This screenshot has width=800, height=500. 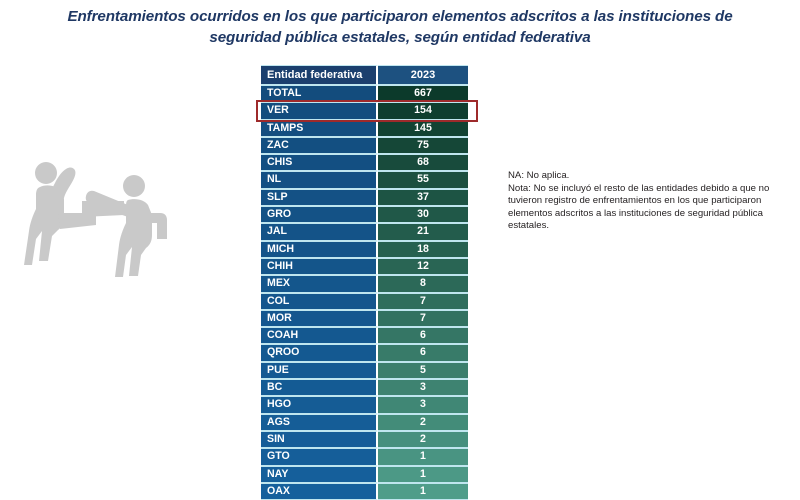 What do you see at coordinates (423, 370) in the screenshot?
I see `cell-entity-value: 5` at bounding box center [423, 370].